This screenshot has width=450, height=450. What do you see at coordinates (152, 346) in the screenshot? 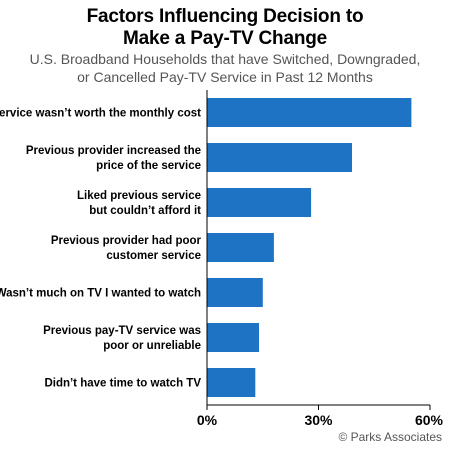
I see `category-label-6-line-2: poor or unreliable` at bounding box center [152, 346].